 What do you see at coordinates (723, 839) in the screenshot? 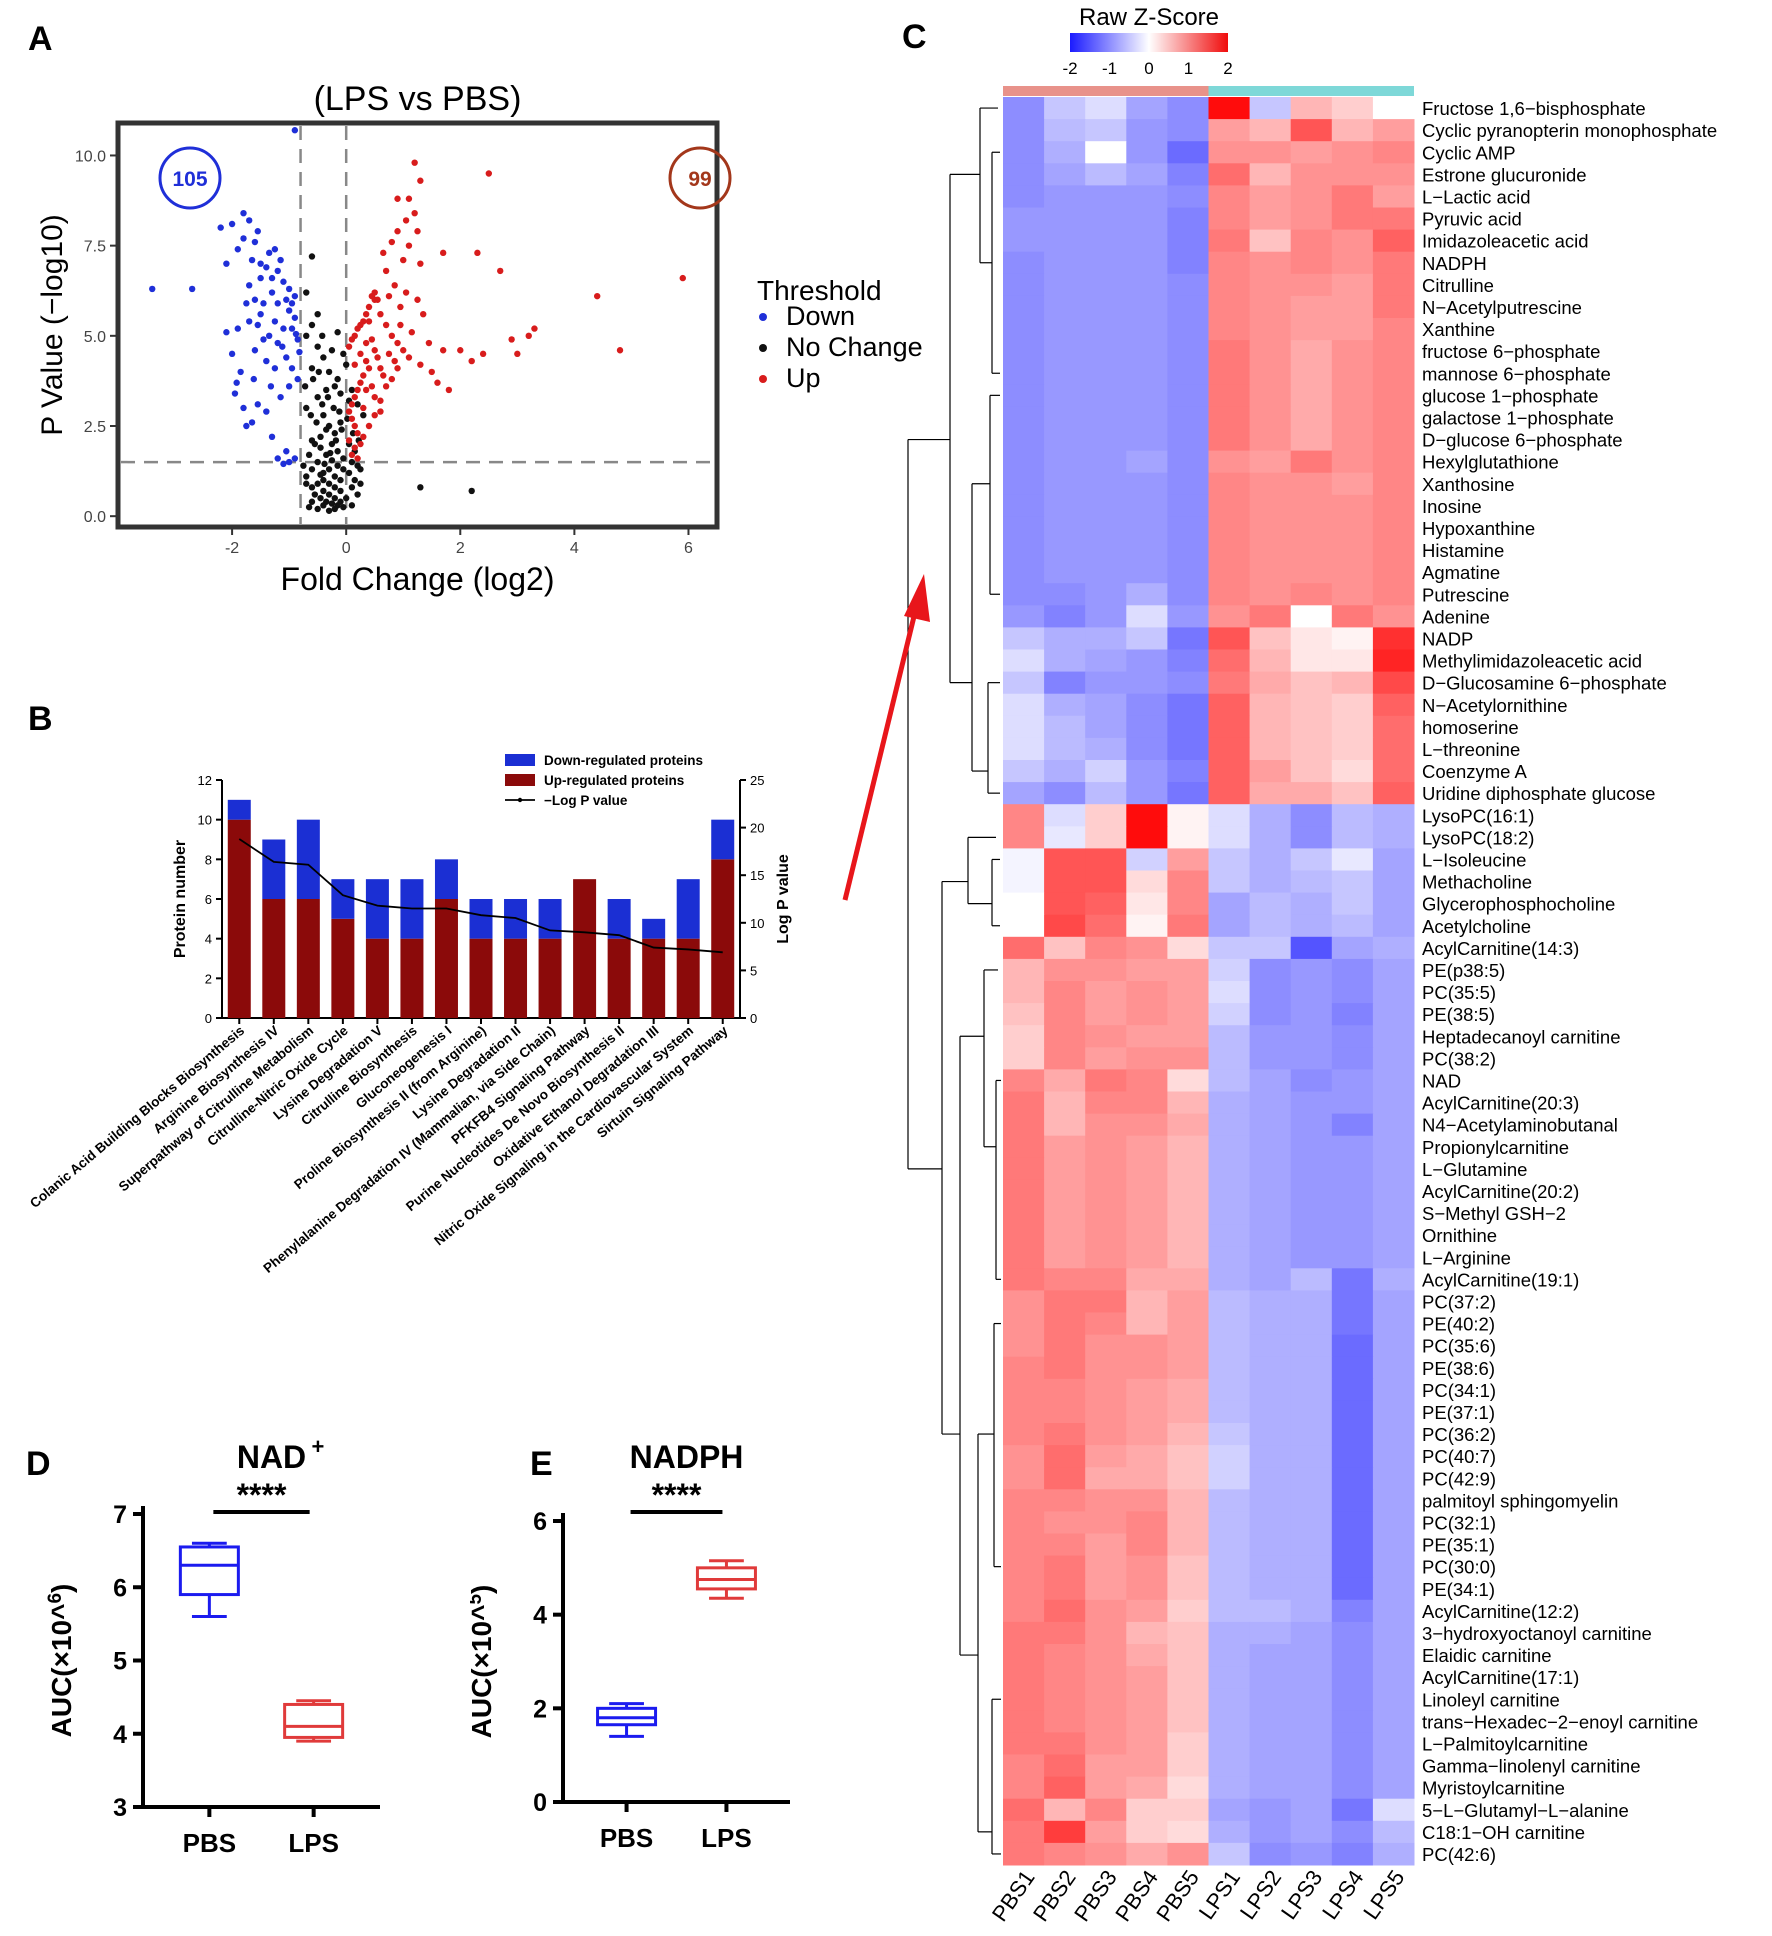
I see `bar-down-regulated` at bounding box center [723, 839].